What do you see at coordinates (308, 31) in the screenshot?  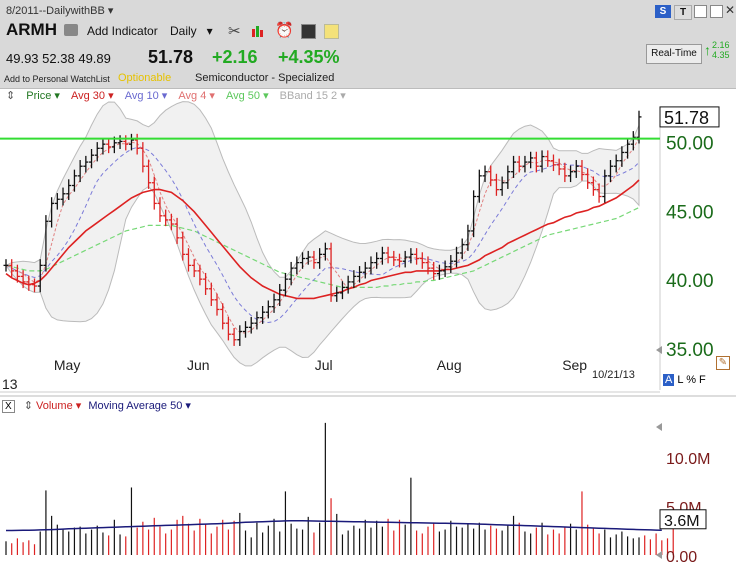 I see `screen-icon` at bounding box center [308, 31].